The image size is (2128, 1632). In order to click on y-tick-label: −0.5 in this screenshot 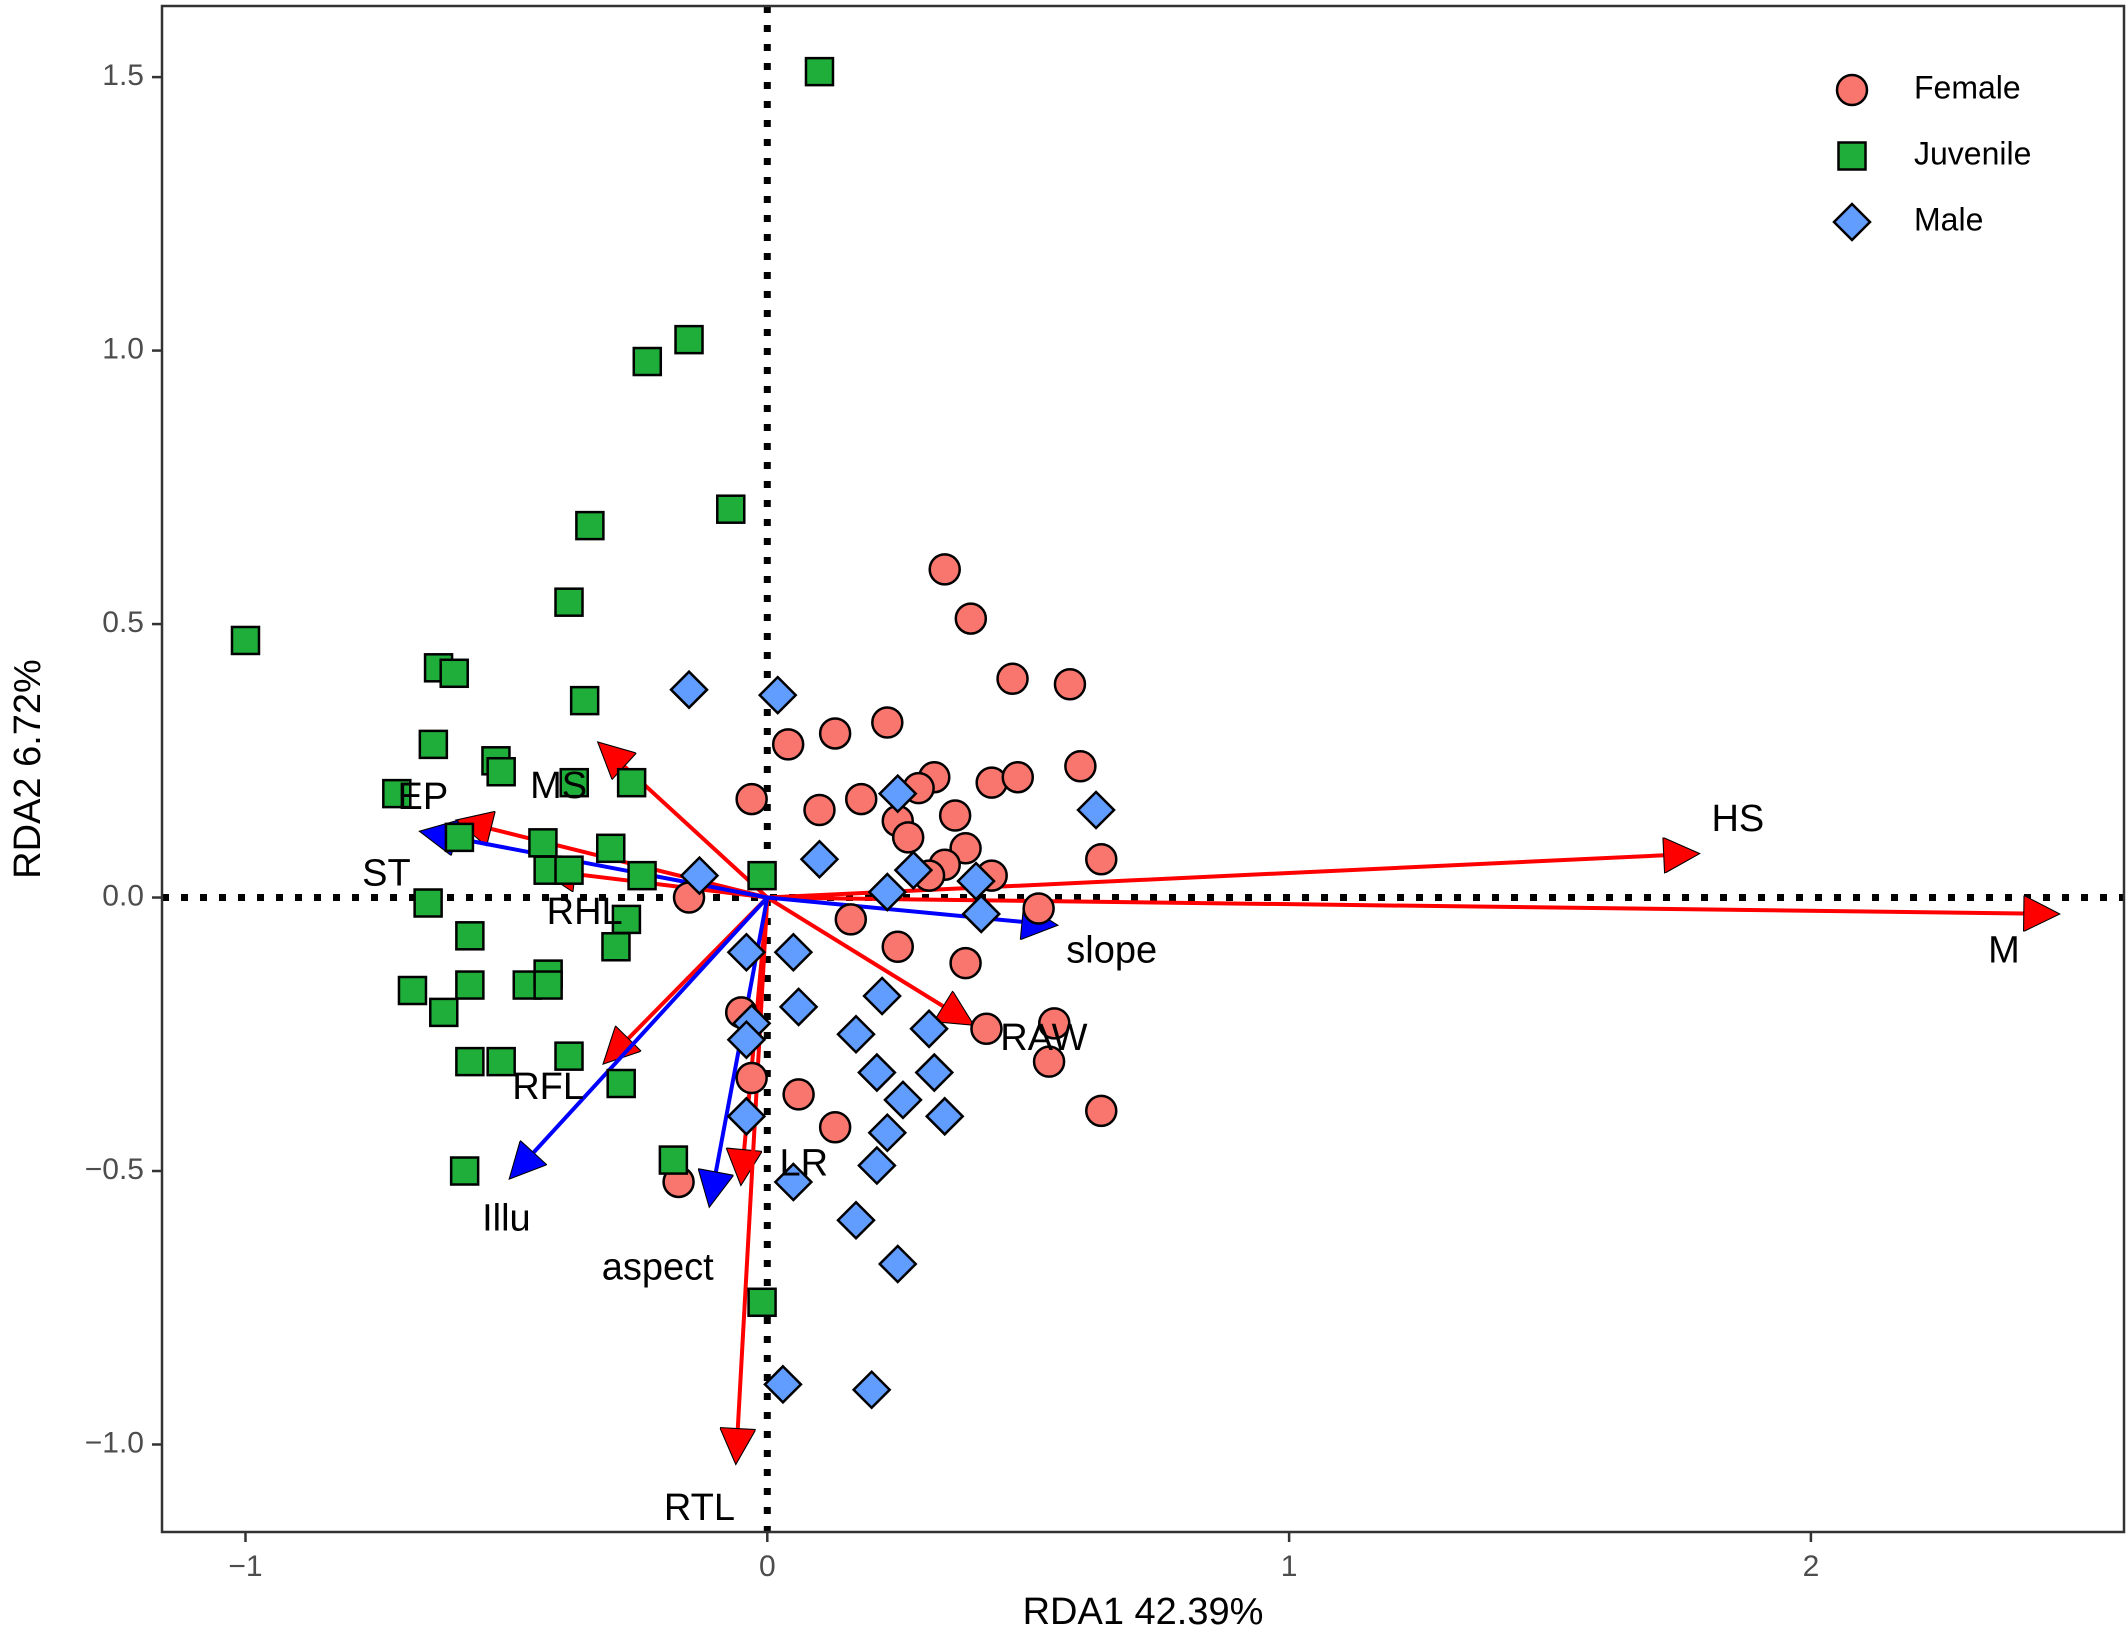, I will do `click(114, 1169)`.